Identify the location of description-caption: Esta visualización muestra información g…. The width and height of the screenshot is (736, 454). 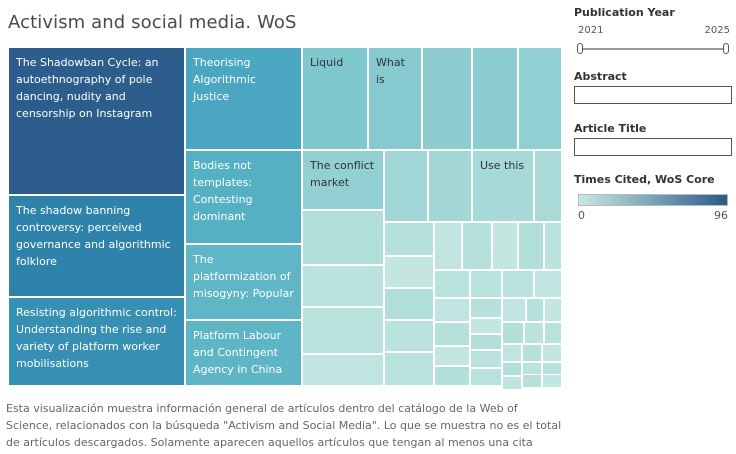
(284, 425).